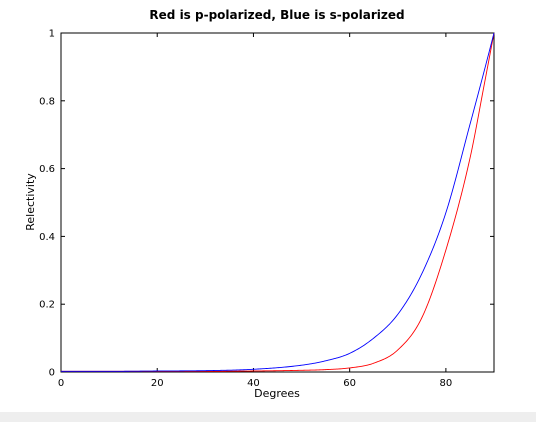  I want to click on x-tick-label: 60, so click(349, 383).